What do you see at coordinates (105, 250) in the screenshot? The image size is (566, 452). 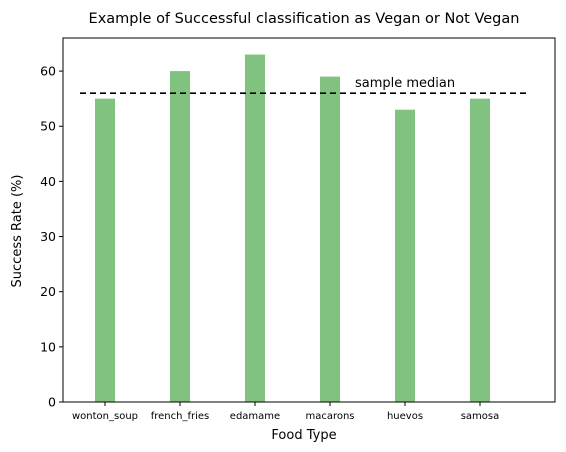 I see `bar-wonton-soup` at bounding box center [105, 250].